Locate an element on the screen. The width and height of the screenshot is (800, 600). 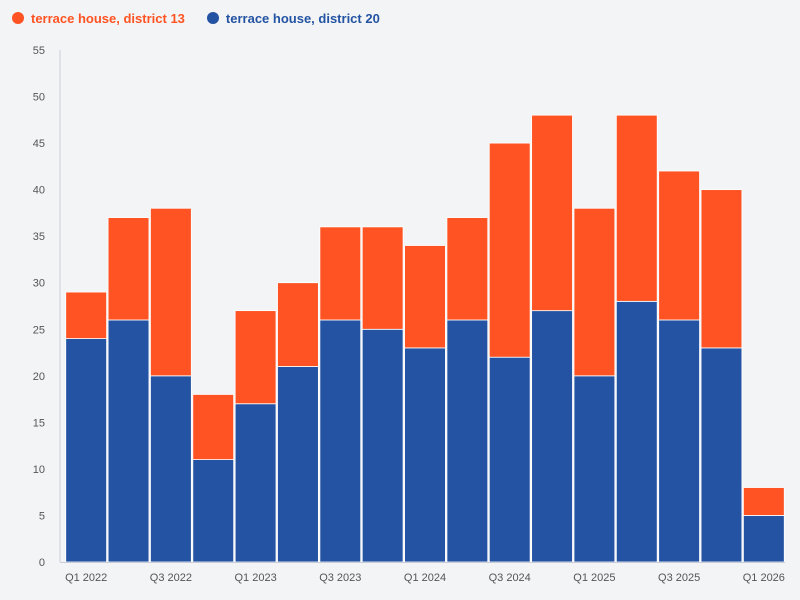
y-tick-label: 45 is located at coordinates (39, 144).